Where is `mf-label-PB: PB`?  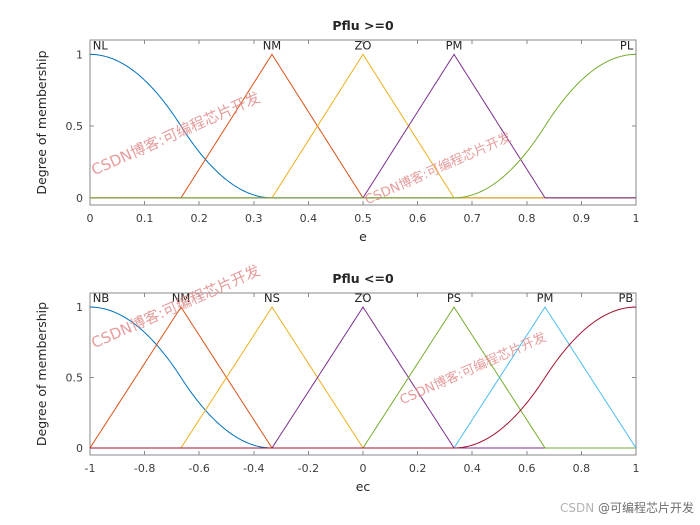 mf-label-PB: PB is located at coordinates (625, 298).